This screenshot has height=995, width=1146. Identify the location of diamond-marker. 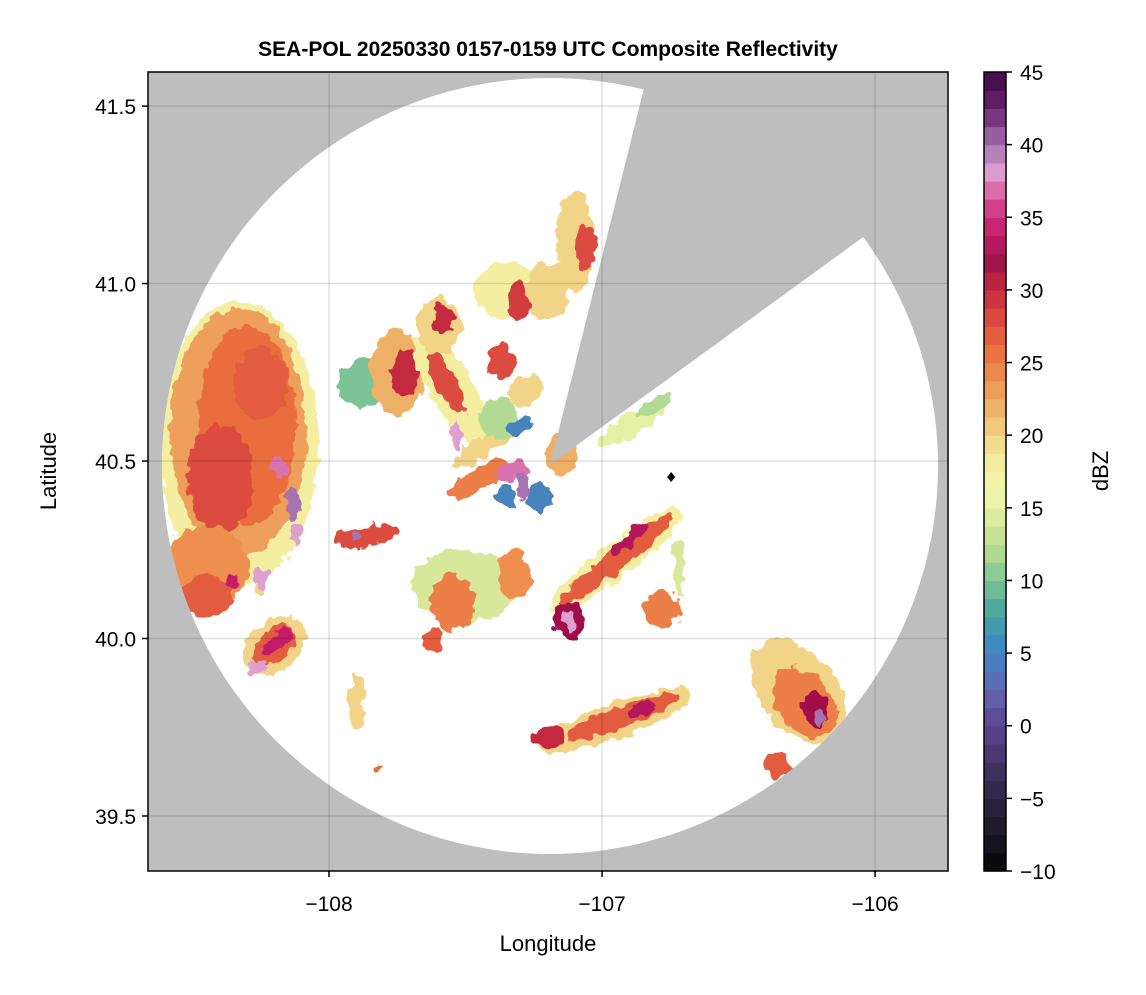
(671, 477).